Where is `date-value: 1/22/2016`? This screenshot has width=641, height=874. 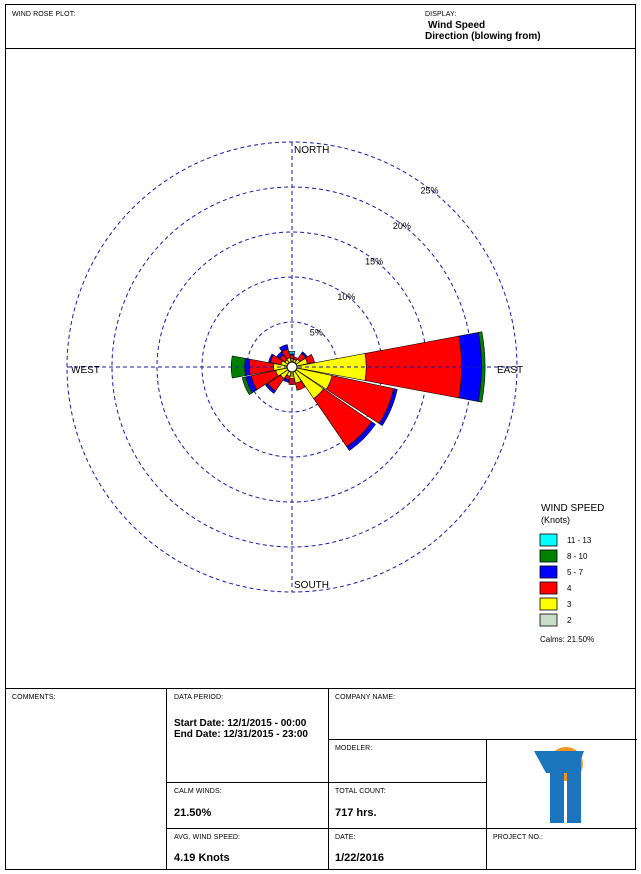
date-value: 1/22/2016 is located at coordinates (359, 858).